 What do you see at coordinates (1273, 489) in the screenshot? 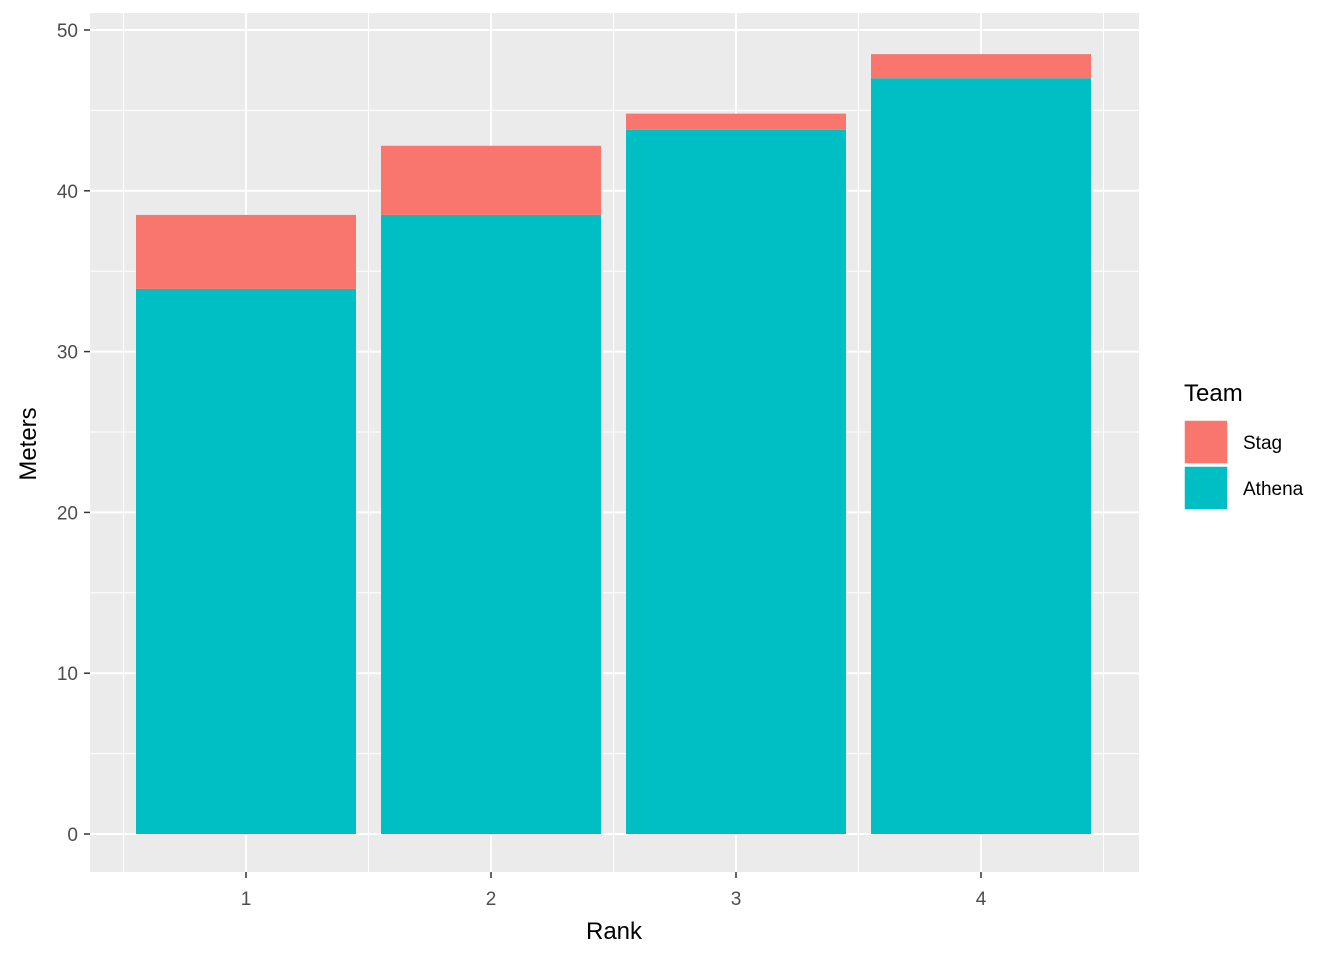
I see `legend-label-athena: Athena` at bounding box center [1273, 489].